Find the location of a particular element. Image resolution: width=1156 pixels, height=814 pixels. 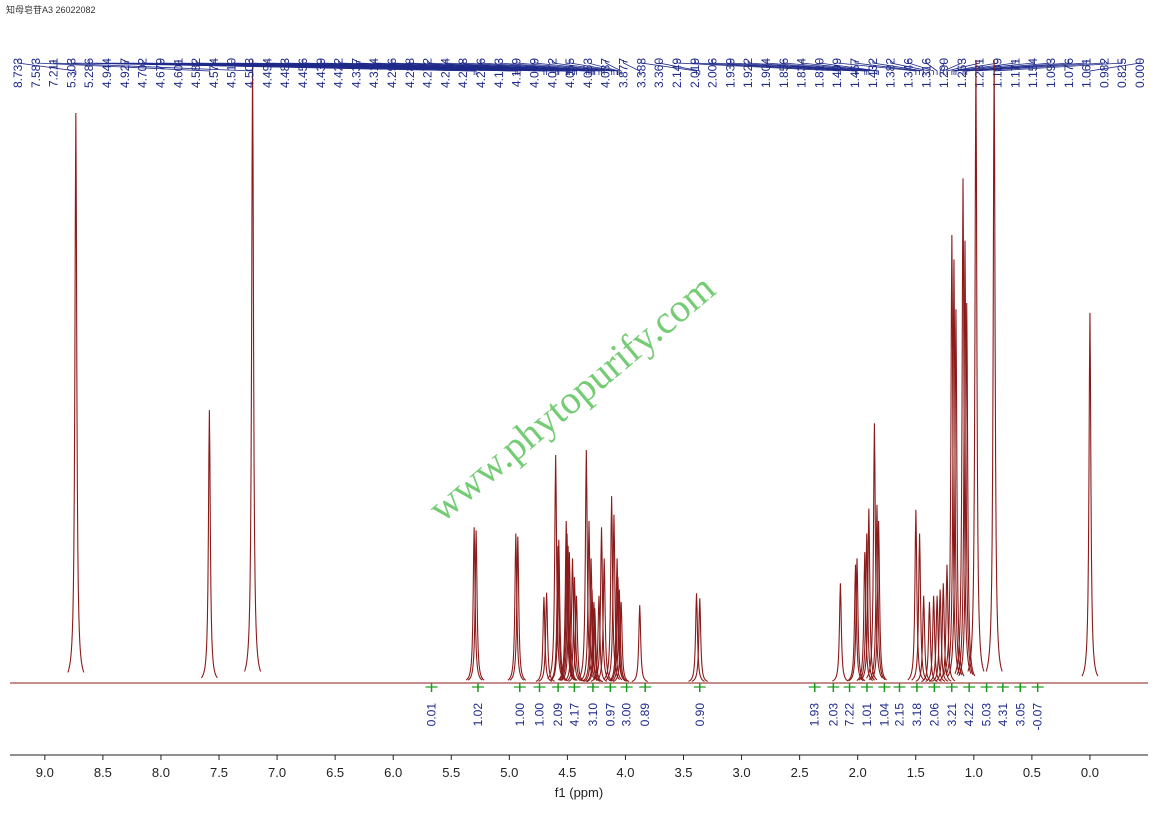

integral-label: 5.03 is located at coordinates (987, 715).